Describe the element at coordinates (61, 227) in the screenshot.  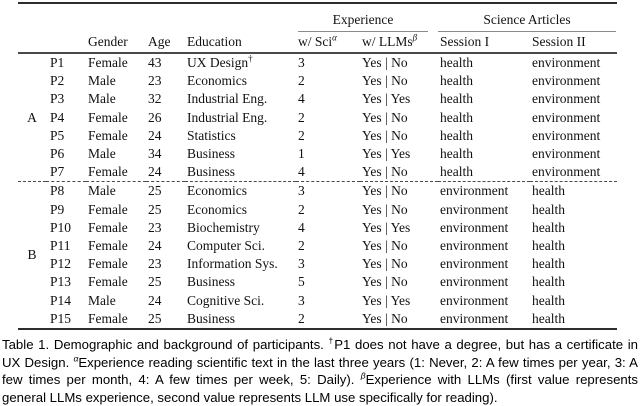
I see `cell-pid: P10` at that location.